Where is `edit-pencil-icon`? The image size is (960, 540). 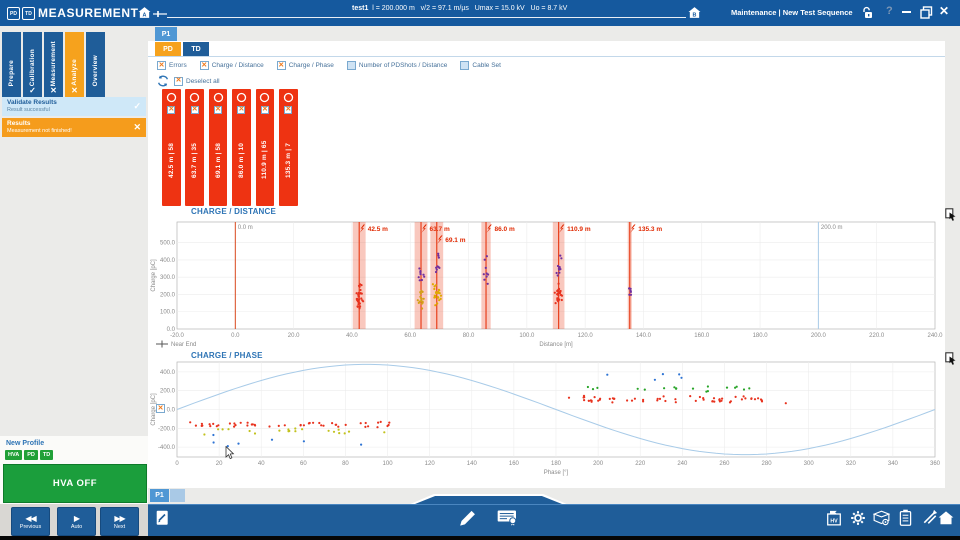 edit-pencil-icon is located at coordinates (468, 517).